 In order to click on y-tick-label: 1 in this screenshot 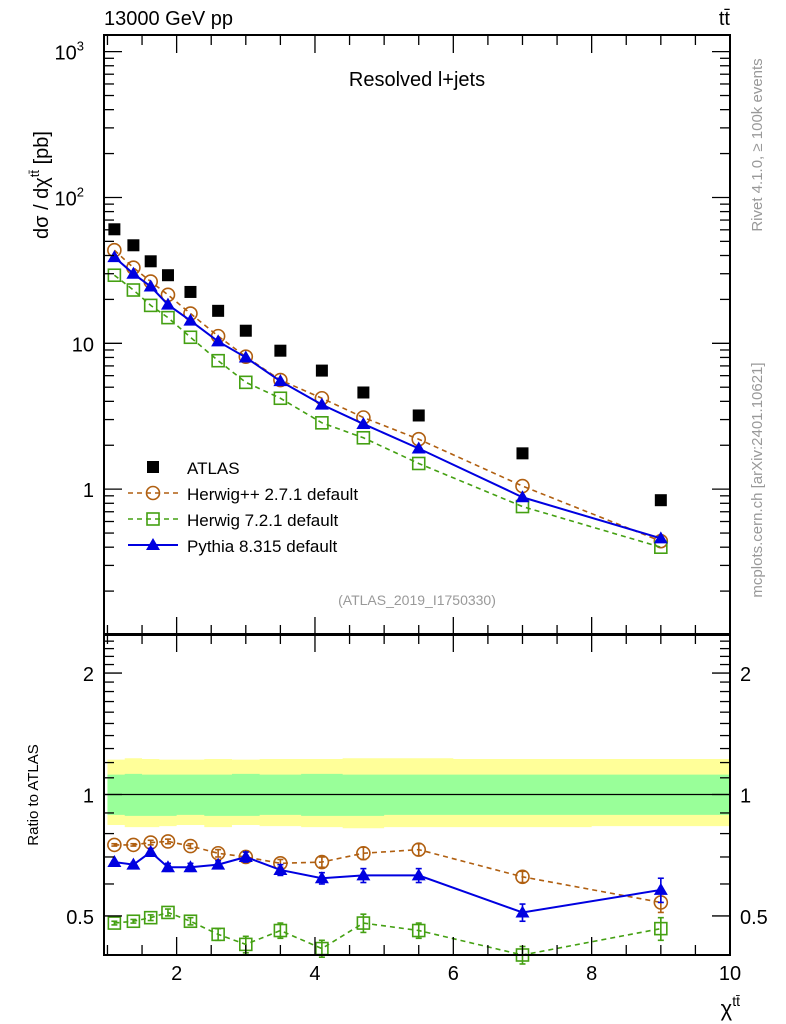, I will do `click(88, 491)`.